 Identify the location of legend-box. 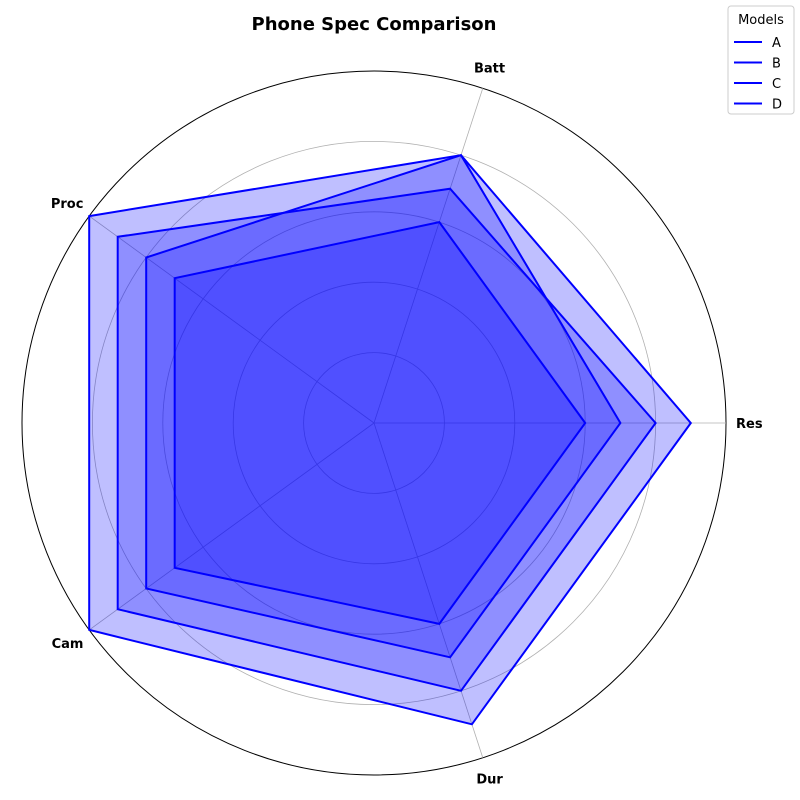
(761, 60).